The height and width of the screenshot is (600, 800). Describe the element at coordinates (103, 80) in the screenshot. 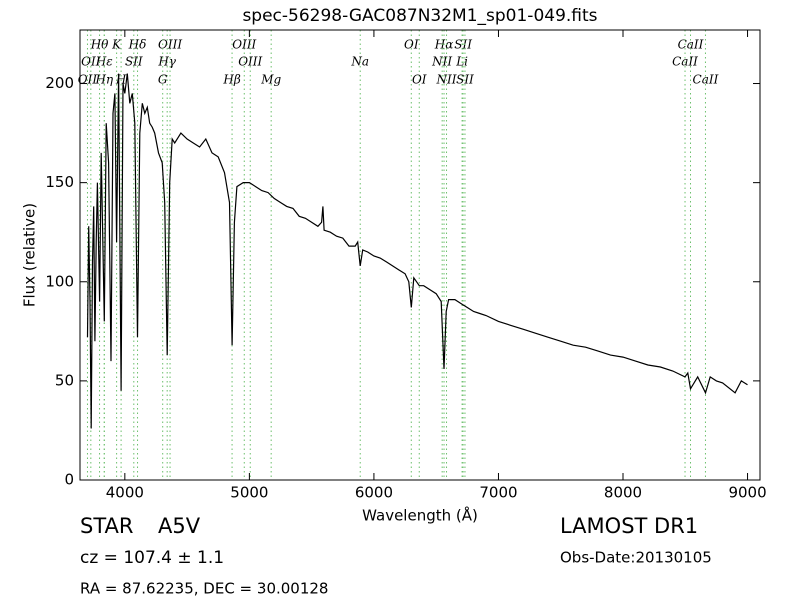

I see `line-id-label: Hη` at that location.